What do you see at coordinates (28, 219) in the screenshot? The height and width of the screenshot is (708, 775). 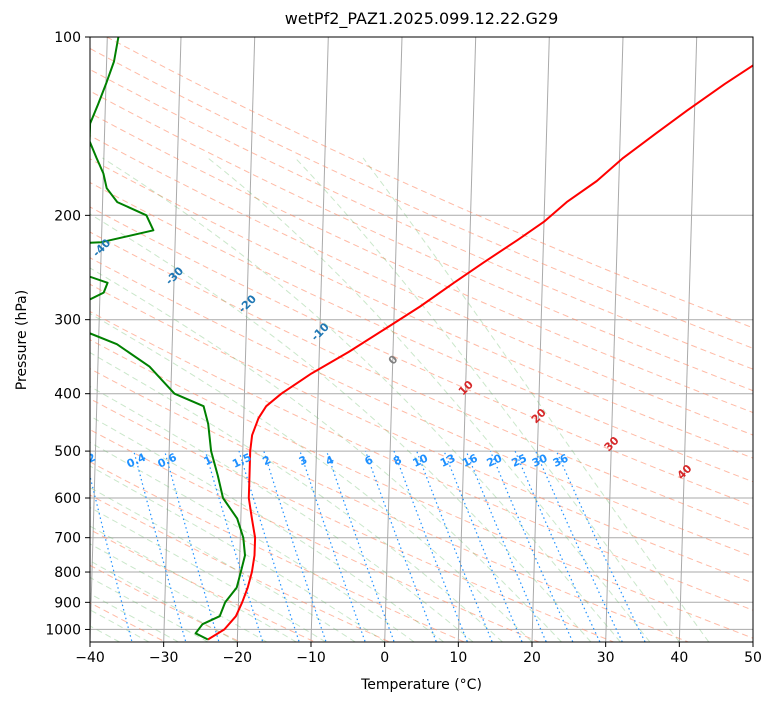 I see `isotherm-label: -50` at bounding box center [28, 219].